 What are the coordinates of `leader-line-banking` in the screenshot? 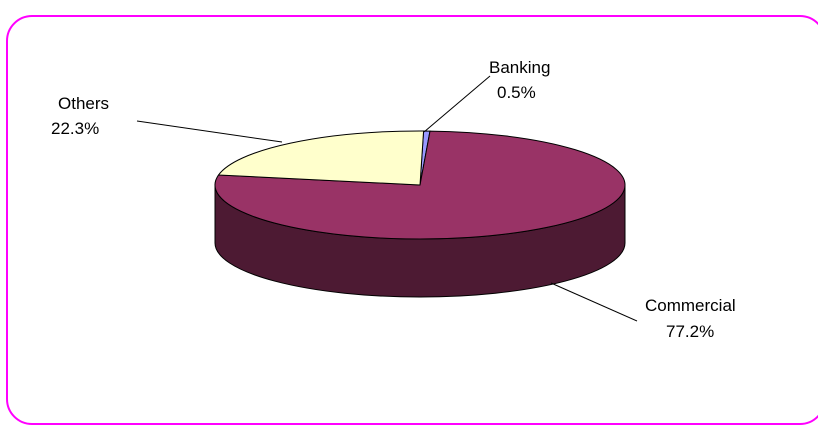 It's located at (457, 104).